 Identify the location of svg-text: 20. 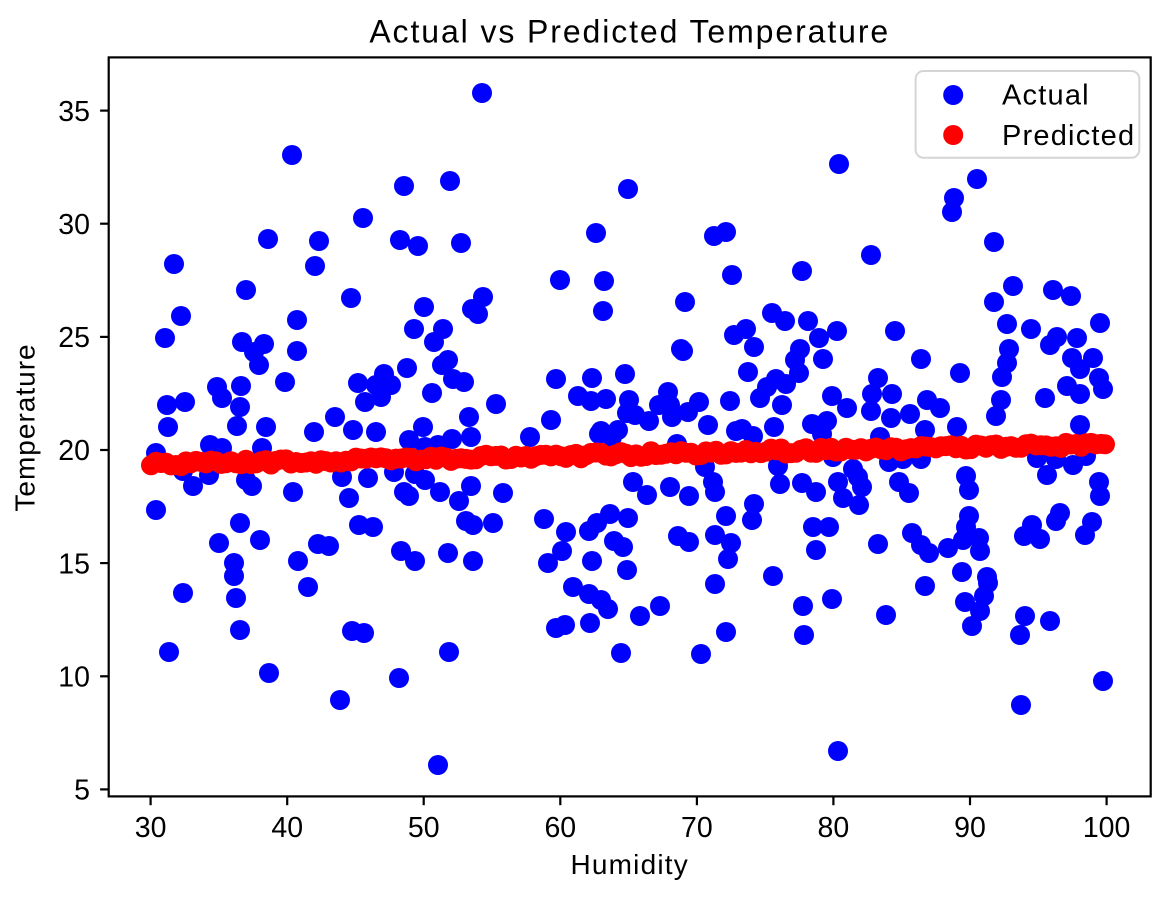
(74, 451).